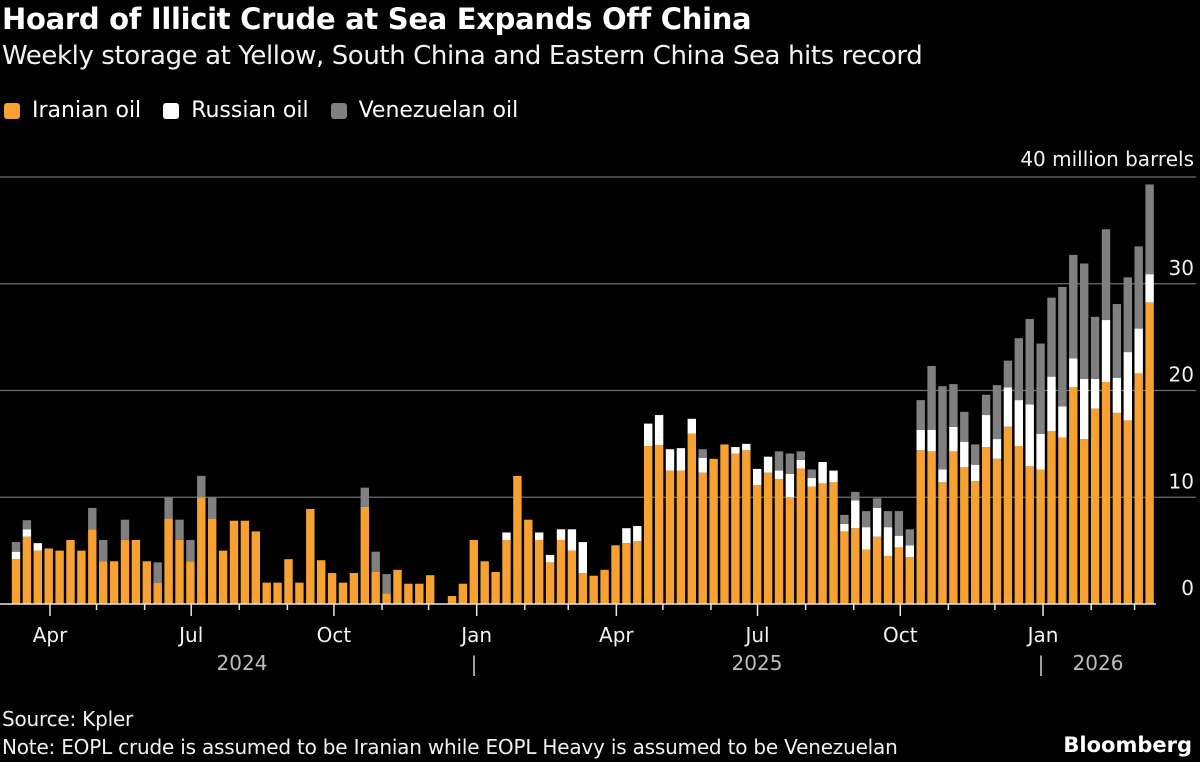  I want to click on y-tick-label: 40 million barrels, so click(1107, 159).